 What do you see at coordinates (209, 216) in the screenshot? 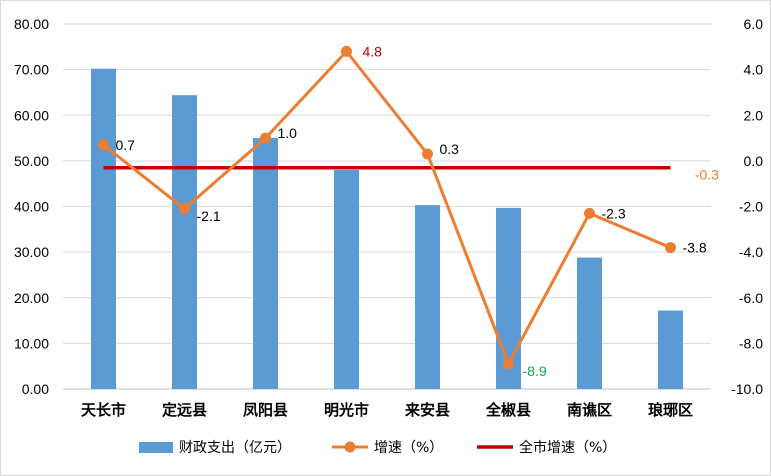
I see `growth-data-label: -2.1` at bounding box center [209, 216].